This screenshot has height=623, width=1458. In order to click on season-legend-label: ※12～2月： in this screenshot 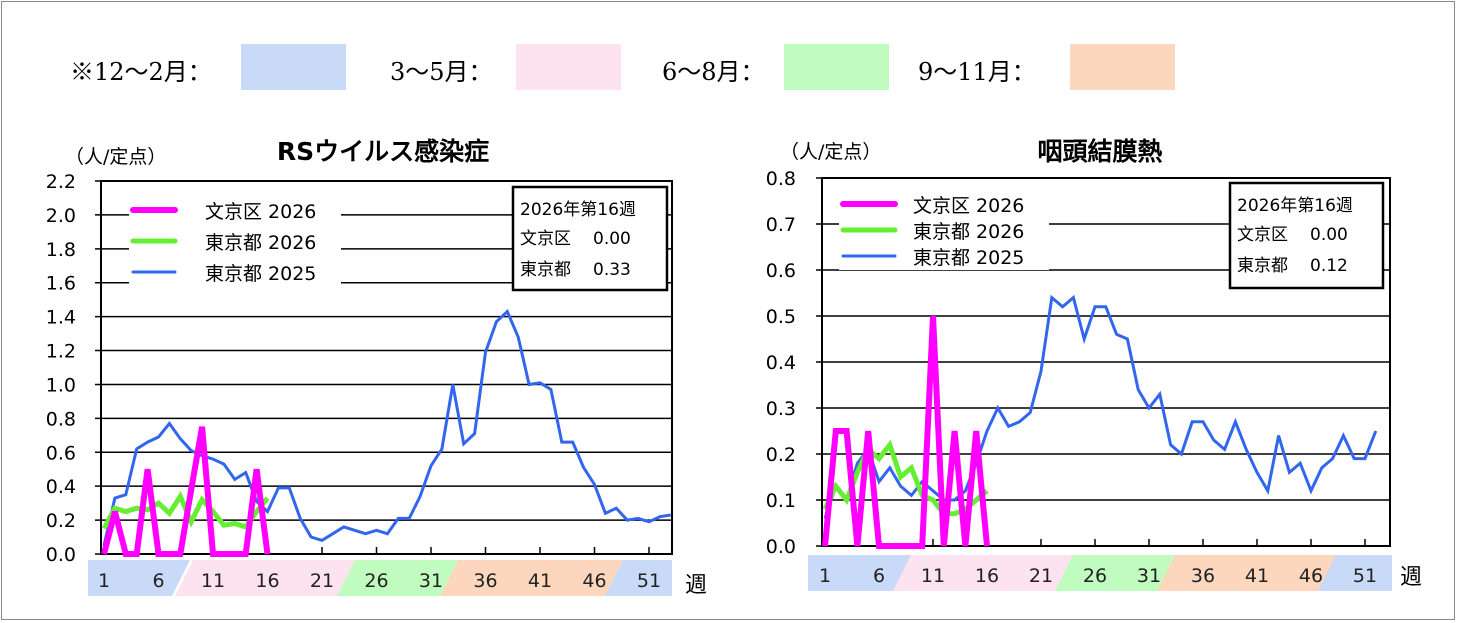, I will do `click(141, 72)`.